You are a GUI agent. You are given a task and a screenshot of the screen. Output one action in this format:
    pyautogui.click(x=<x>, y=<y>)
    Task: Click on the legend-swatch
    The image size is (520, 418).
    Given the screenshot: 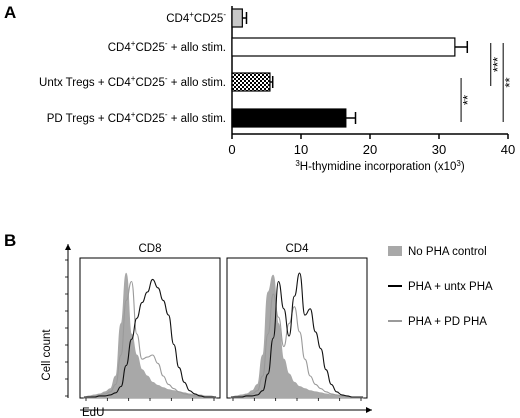 What is the action you would take?
    pyautogui.click(x=395, y=251)
    